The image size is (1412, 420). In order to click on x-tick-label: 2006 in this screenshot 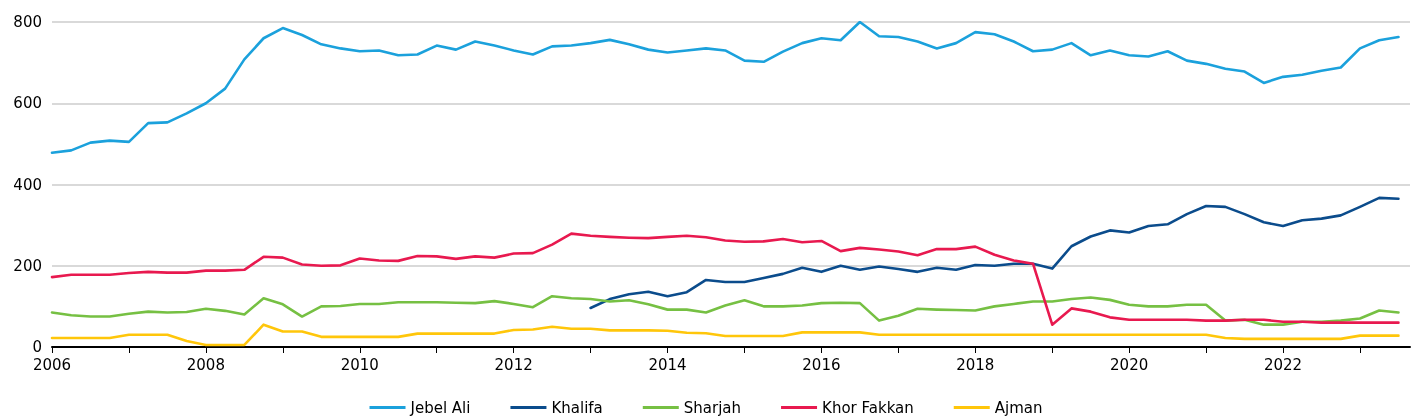, I will do `click(52, 364)`.